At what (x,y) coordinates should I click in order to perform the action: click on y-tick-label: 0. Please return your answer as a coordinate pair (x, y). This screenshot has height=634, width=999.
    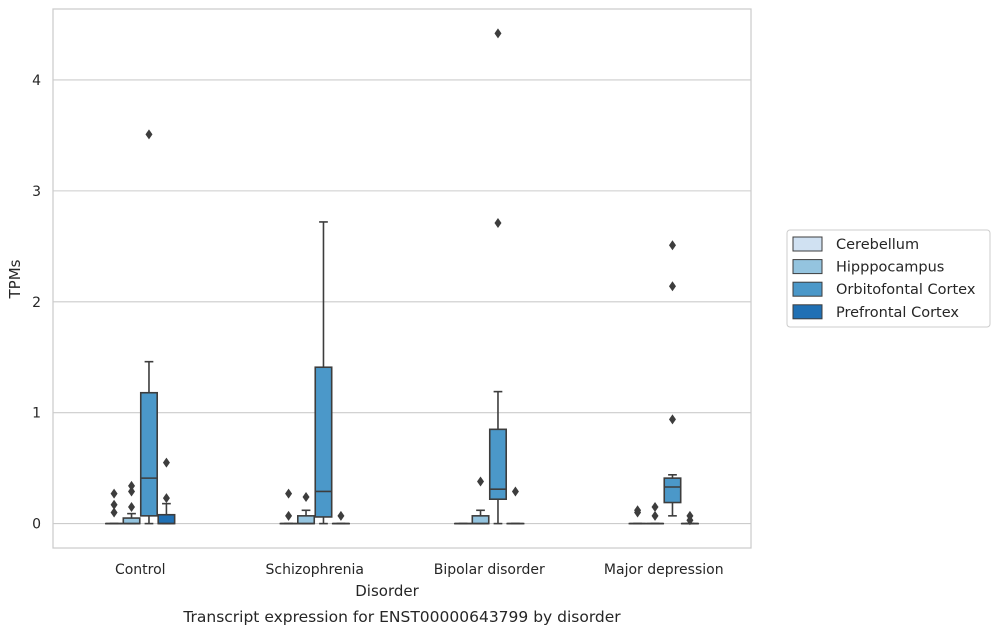
    Looking at the image, I should click on (36, 525).